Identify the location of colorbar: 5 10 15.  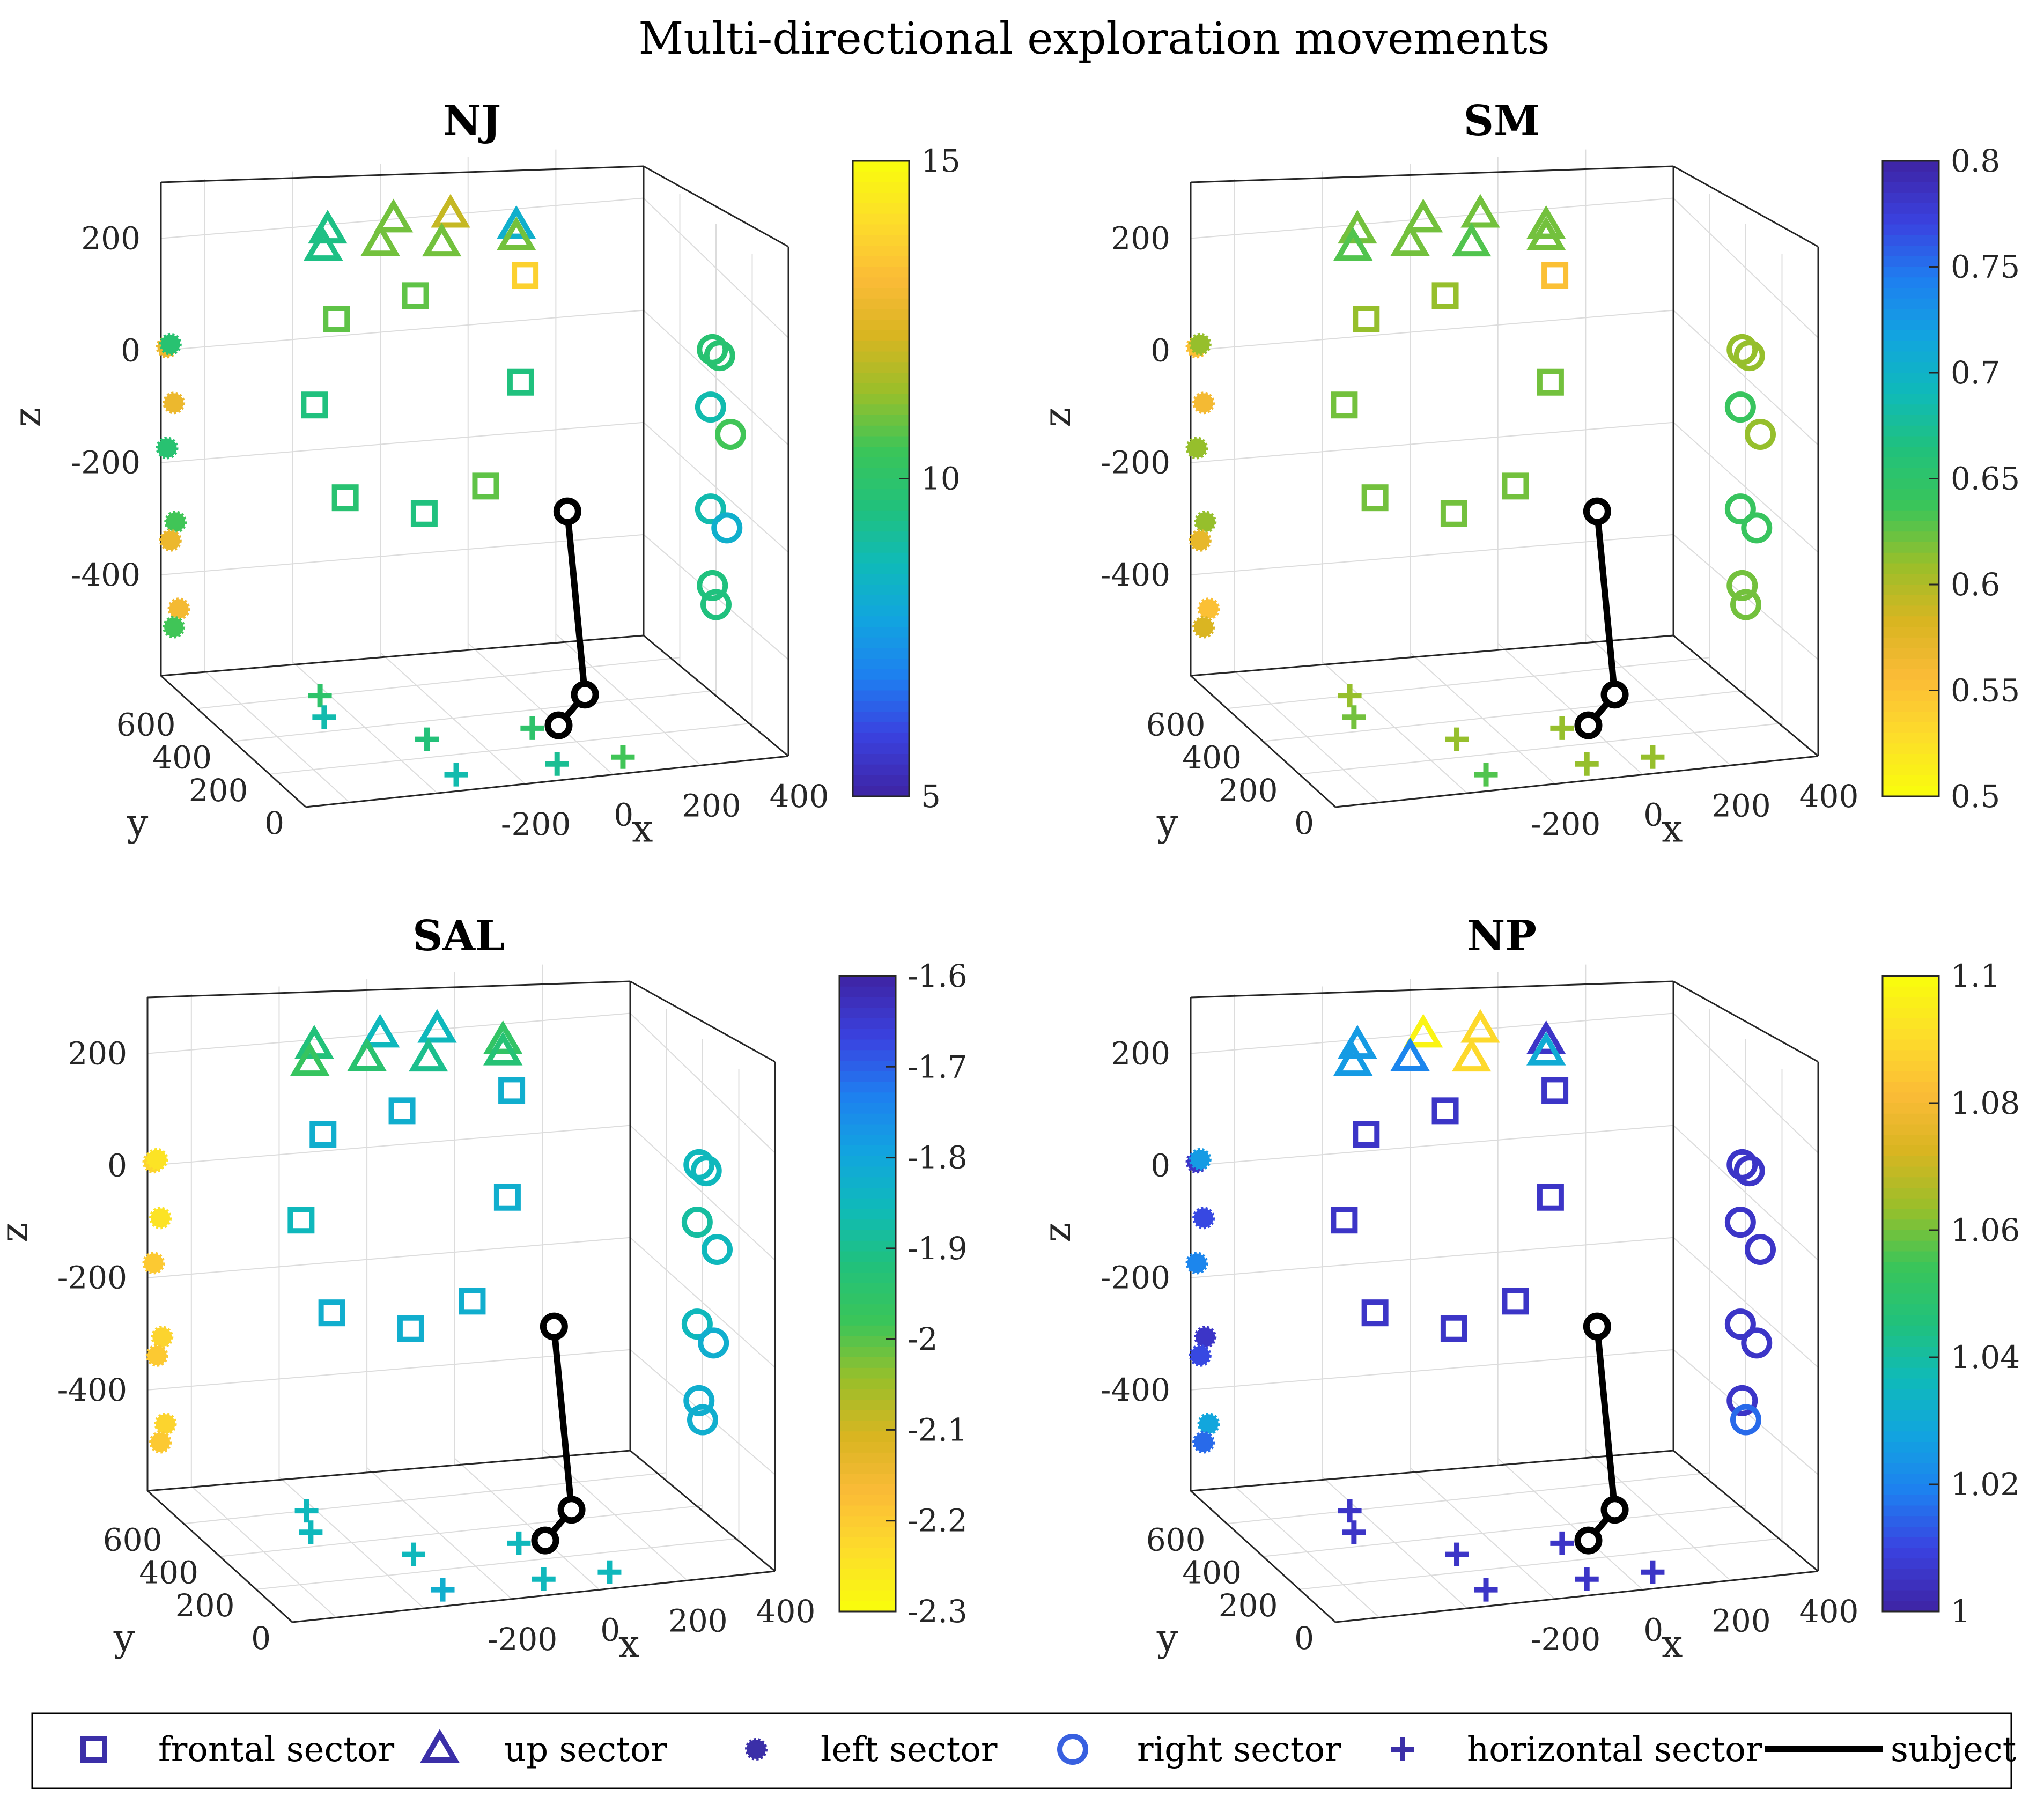
(906, 479).